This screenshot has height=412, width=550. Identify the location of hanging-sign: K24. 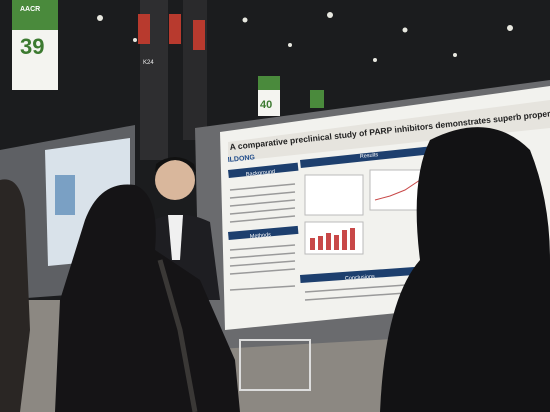
(148, 63).